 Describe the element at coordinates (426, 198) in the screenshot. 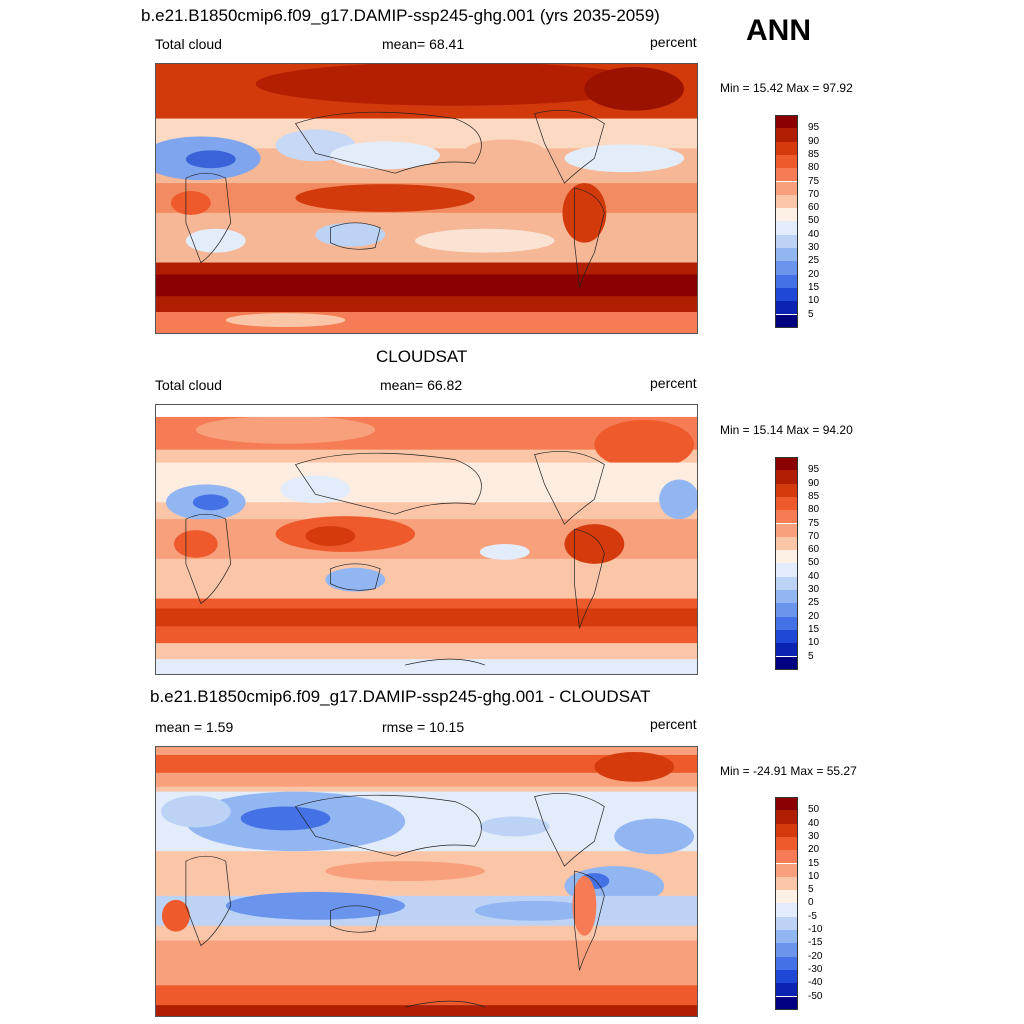

I see `panel-1-map` at that location.